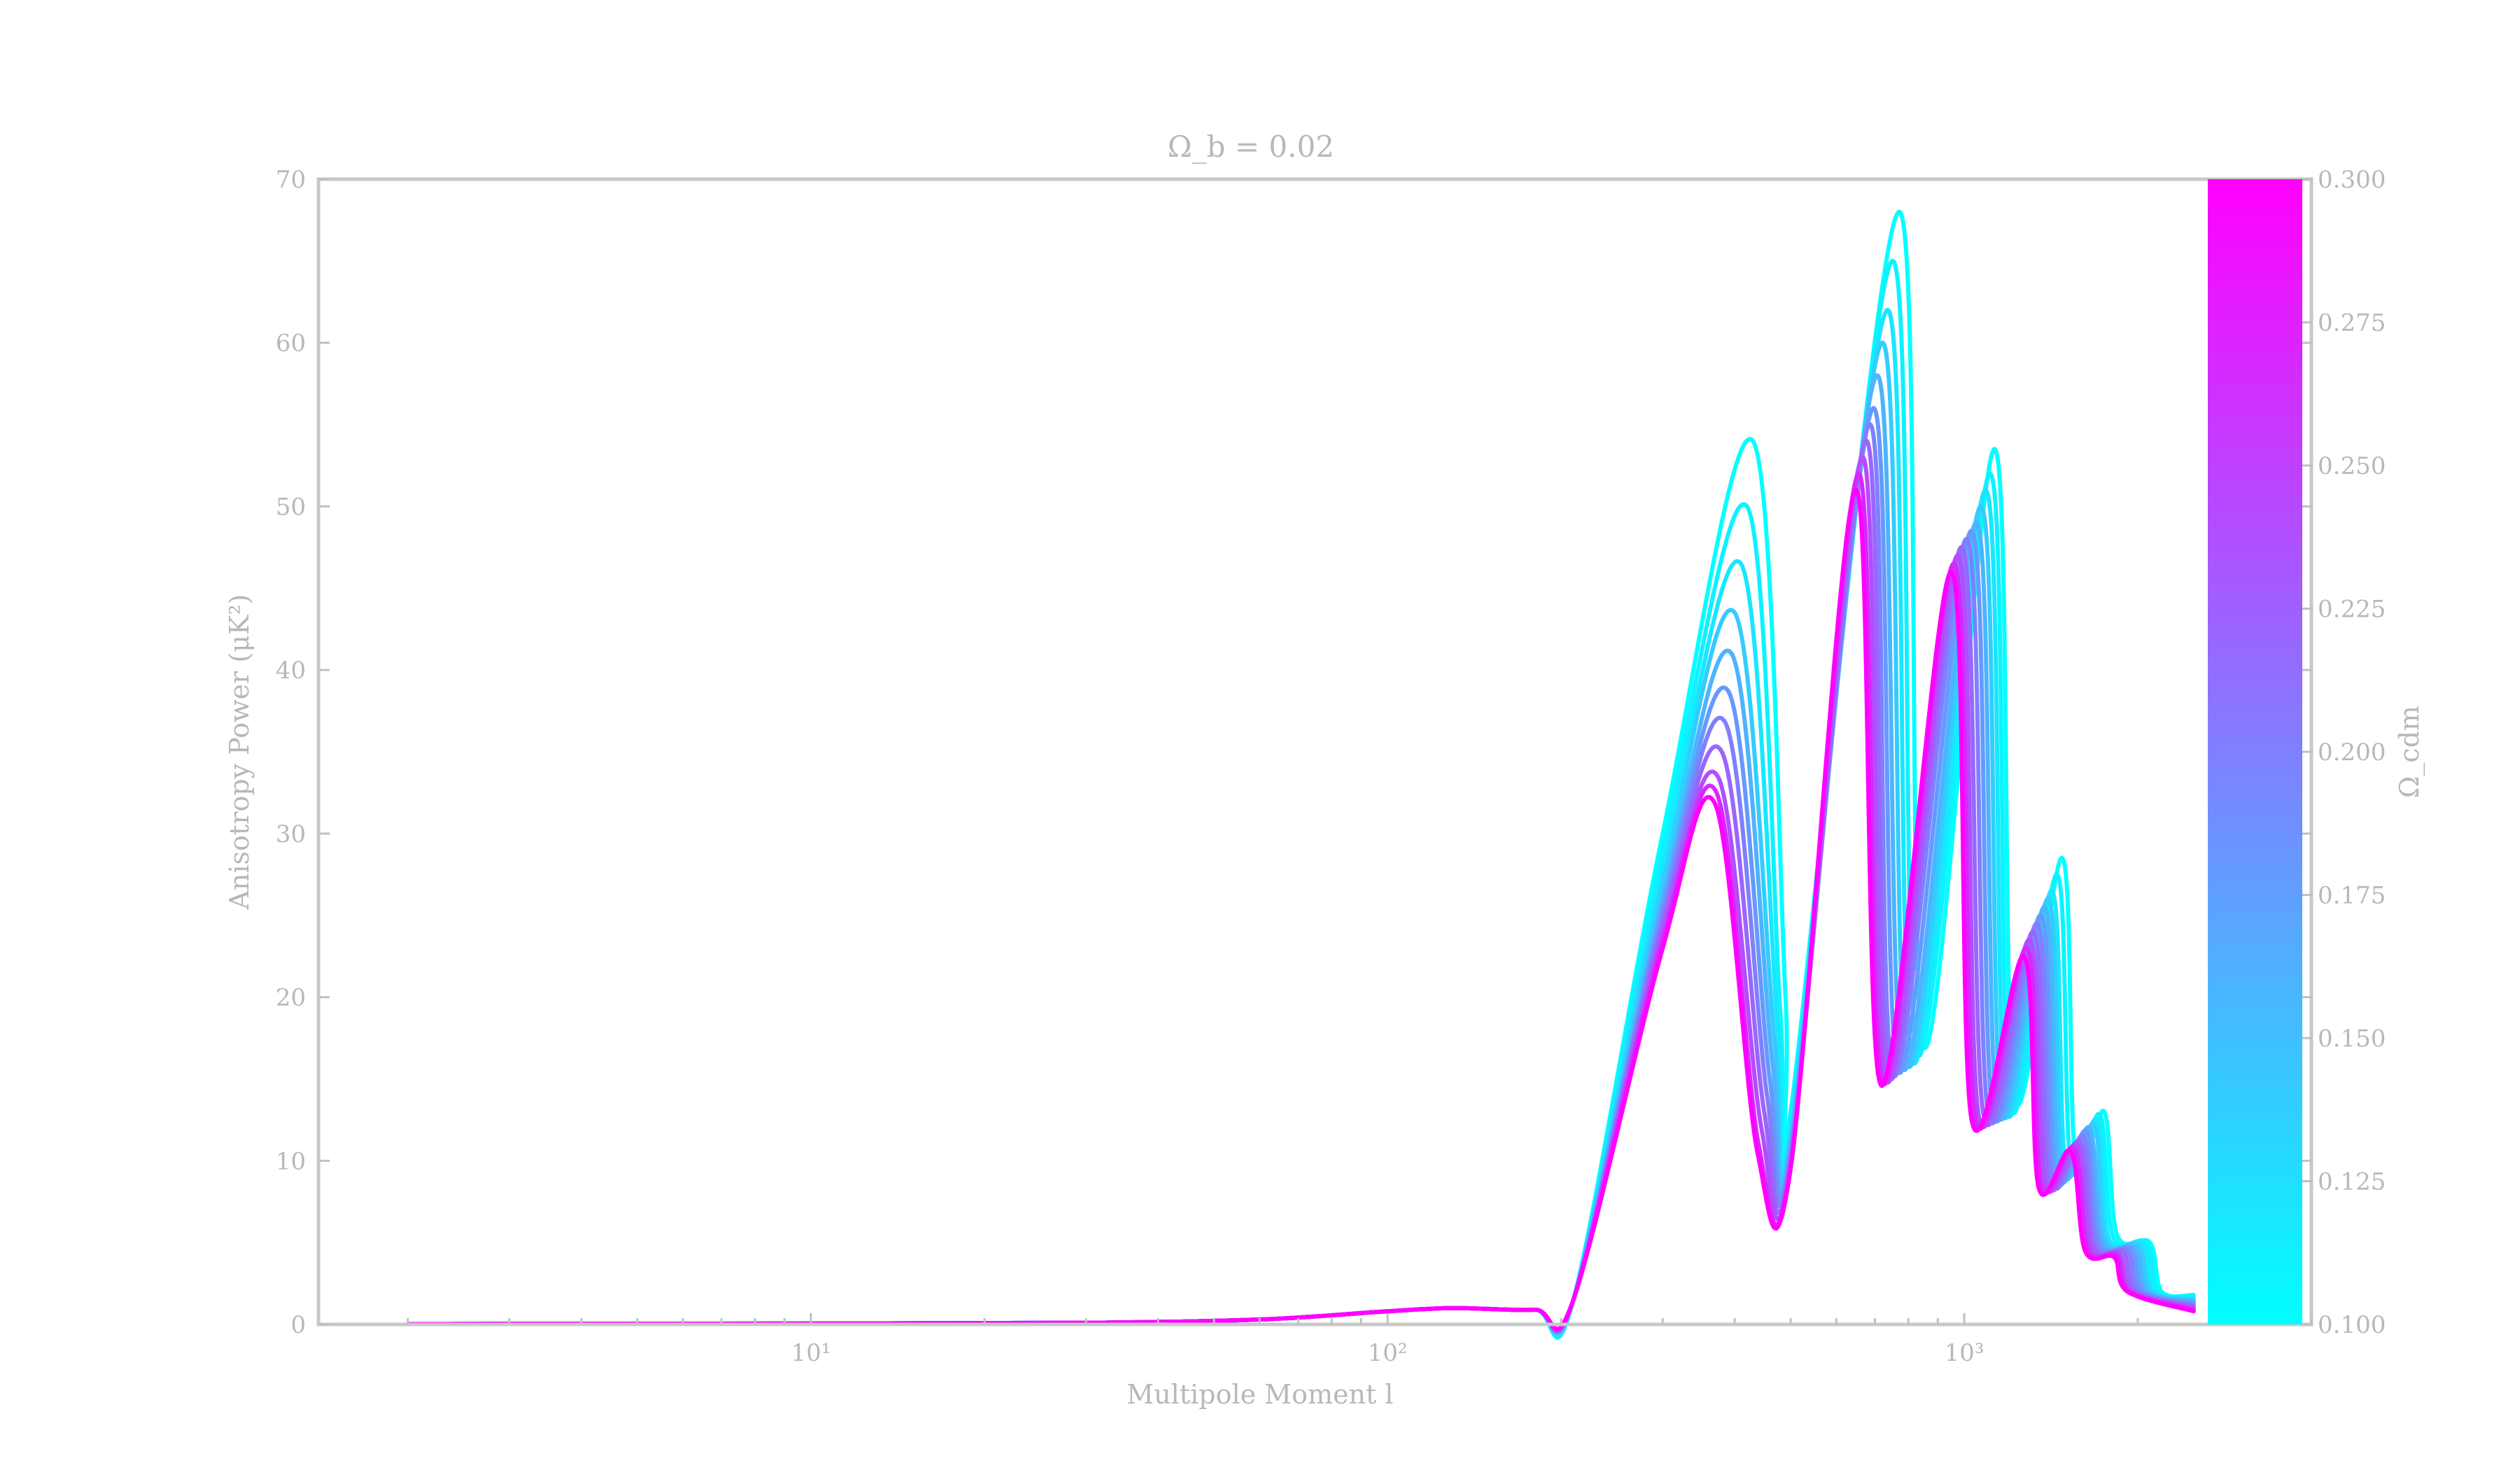  I want to click on colorbar-tick-label: 0.175, so click(2352, 896).